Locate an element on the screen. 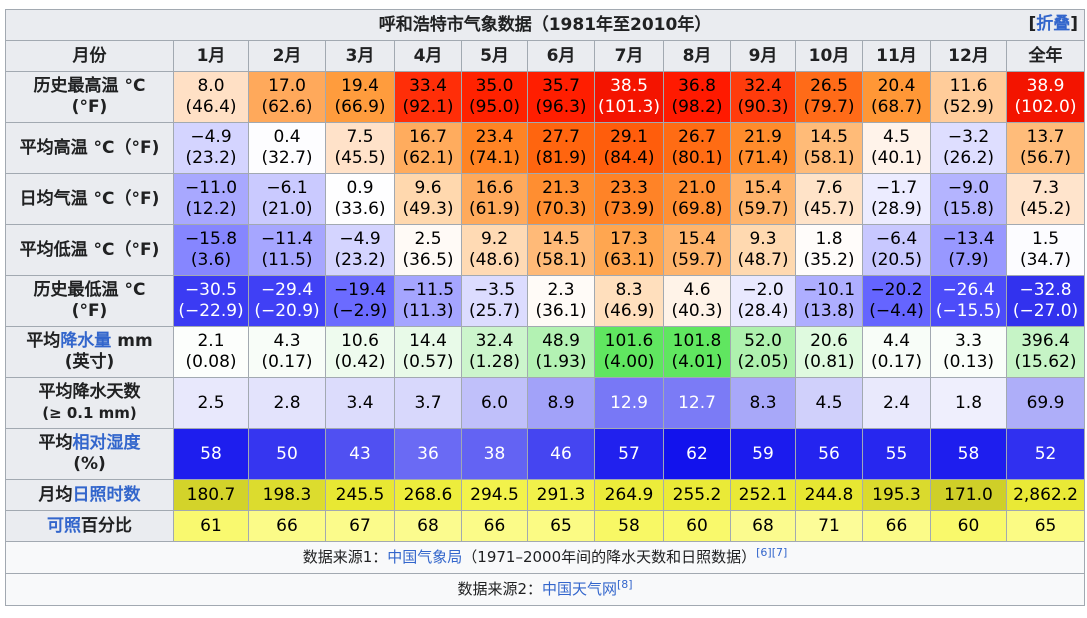 The image size is (1087, 618). year-value-cell: 396.4 (15.62) is located at coordinates (1045, 352).